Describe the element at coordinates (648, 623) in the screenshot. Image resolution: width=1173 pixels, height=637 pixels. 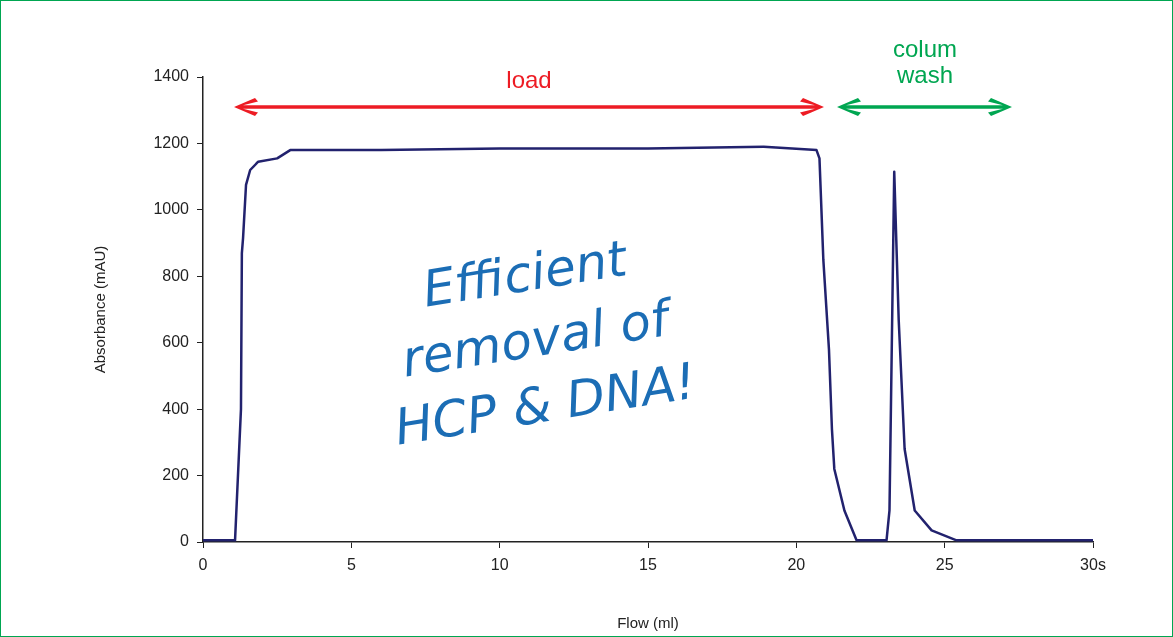
I see `x-axis-title: Flow (ml)` at that location.